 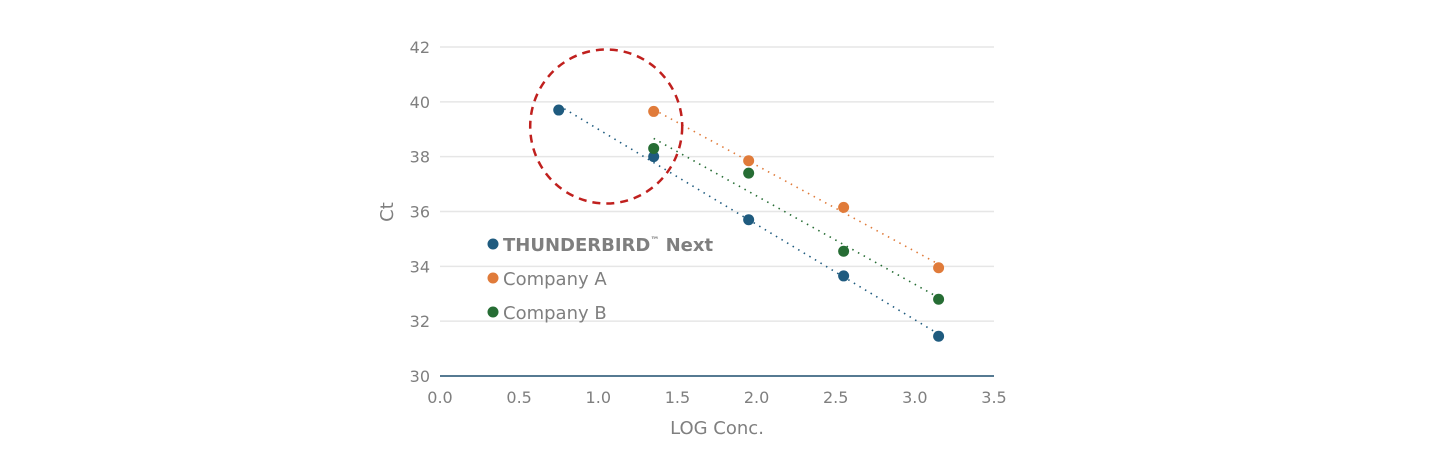 What do you see at coordinates (420, 376) in the screenshot?
I see `y-tick-label: 30` at bounding box center [420, 376].